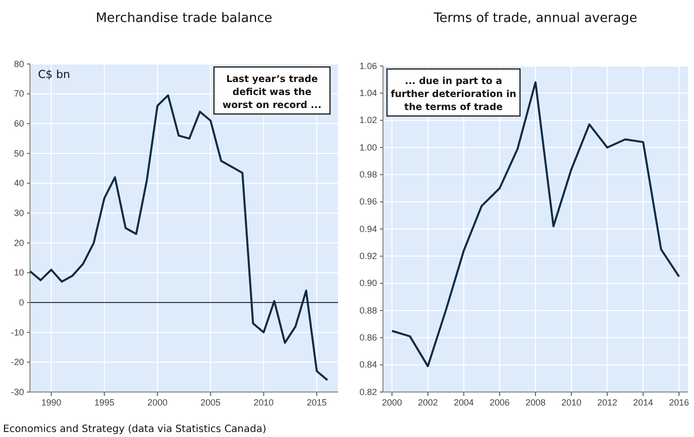  I want to click on y-tick-label: 0.90, so click(368, 283).